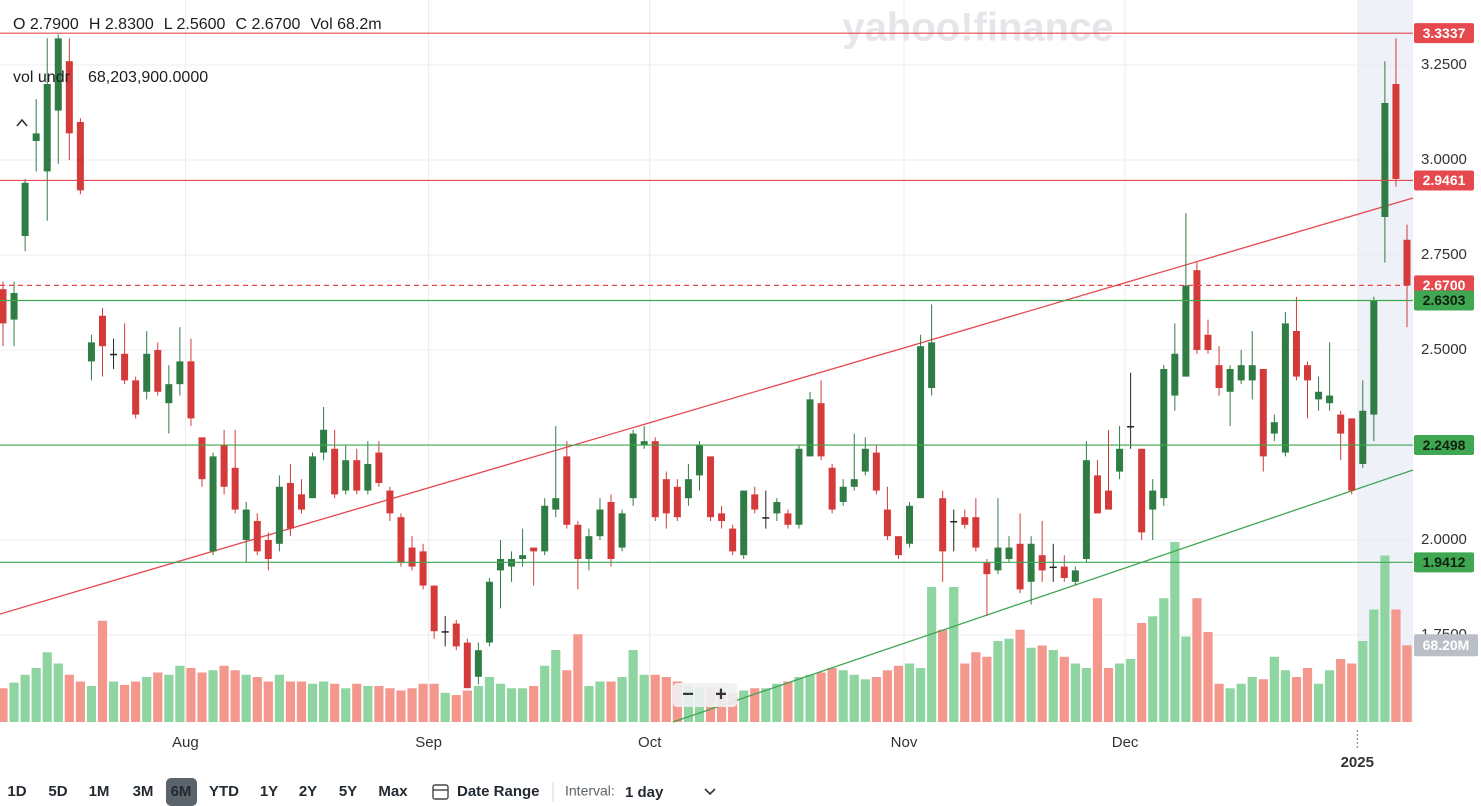  I want to click on ohlc-field: C 2.6700, so click(267, 24).